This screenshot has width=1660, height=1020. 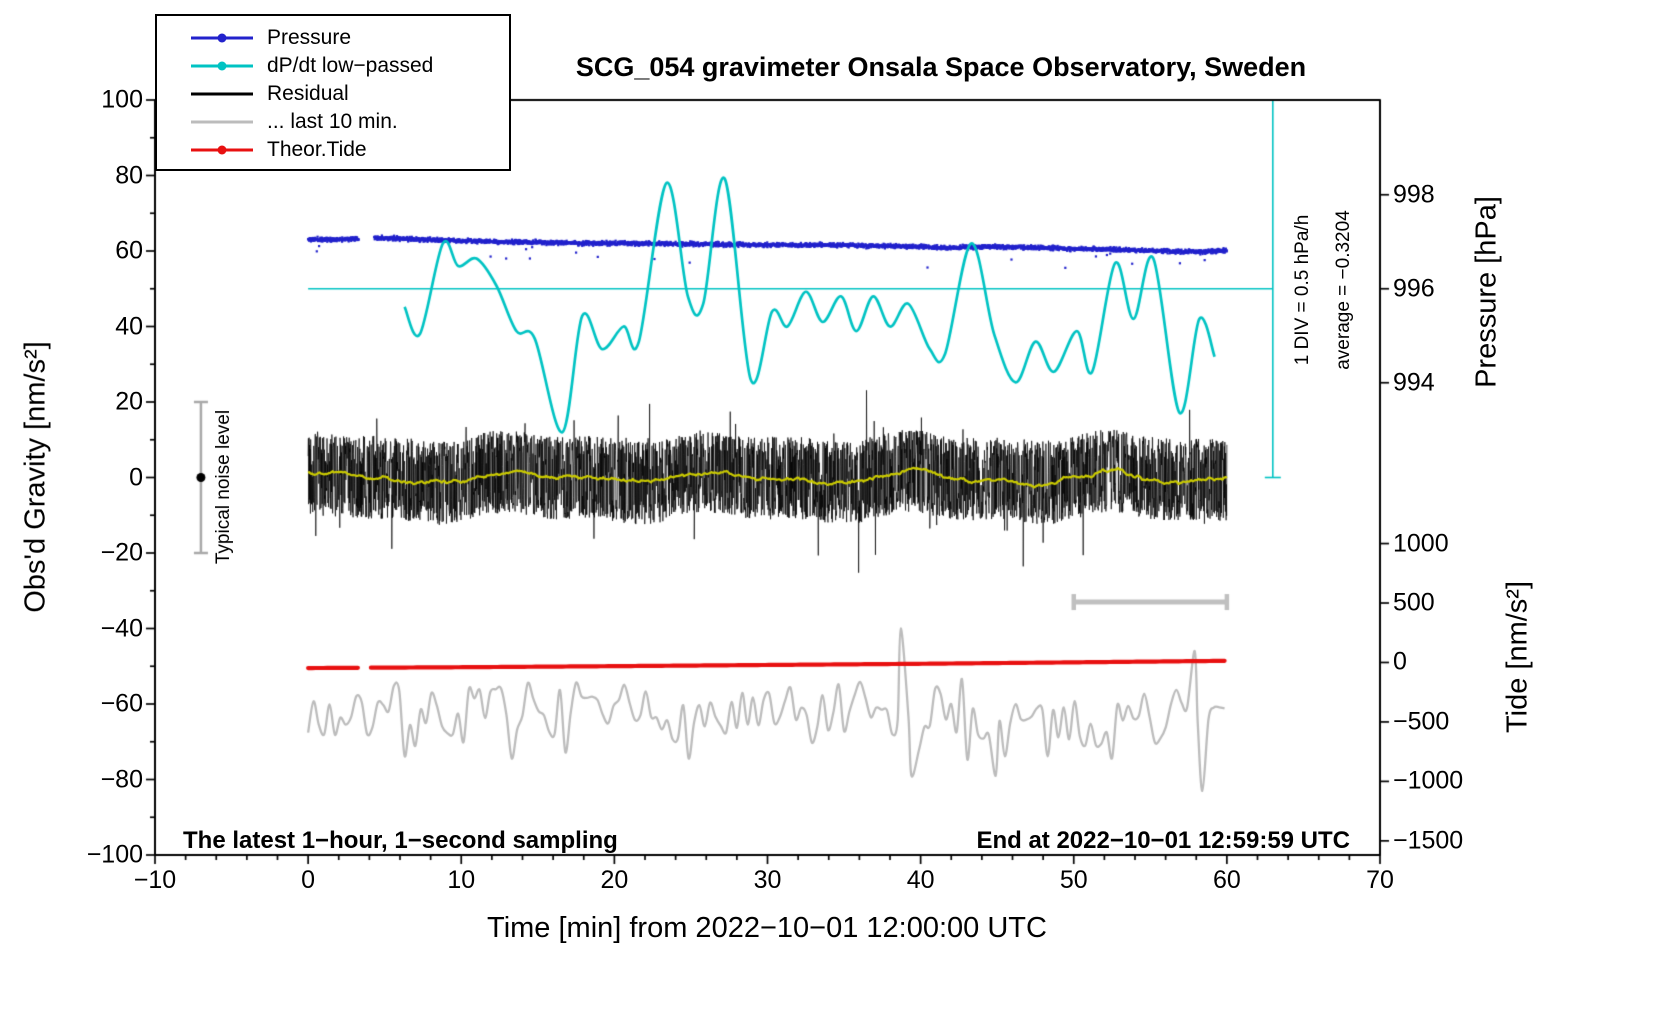 What do you see at coordinates (1414, 602) in the screenshot?
I see `tide-tick-label: 500` at bounding box center [1414, 602].